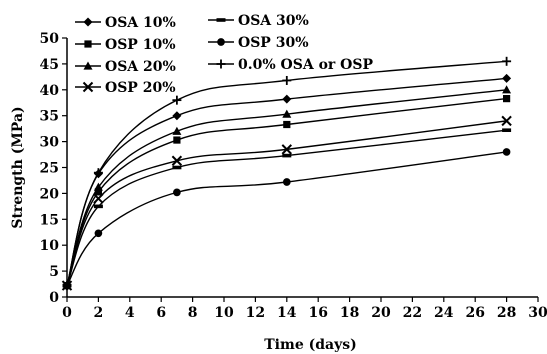 The height and width of the screenshot is (354, 547). Describe the element at coordinates (506, 313) in the screenshot. I see `x-tick-label: 28` at that location.